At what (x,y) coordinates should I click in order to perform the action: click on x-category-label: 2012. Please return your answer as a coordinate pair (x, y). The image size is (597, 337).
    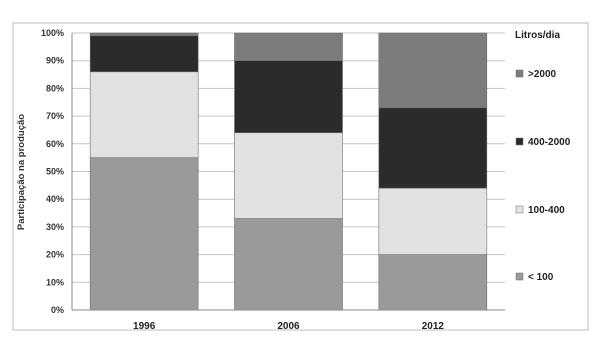
    Looking at the image, I should click on (433, 326).